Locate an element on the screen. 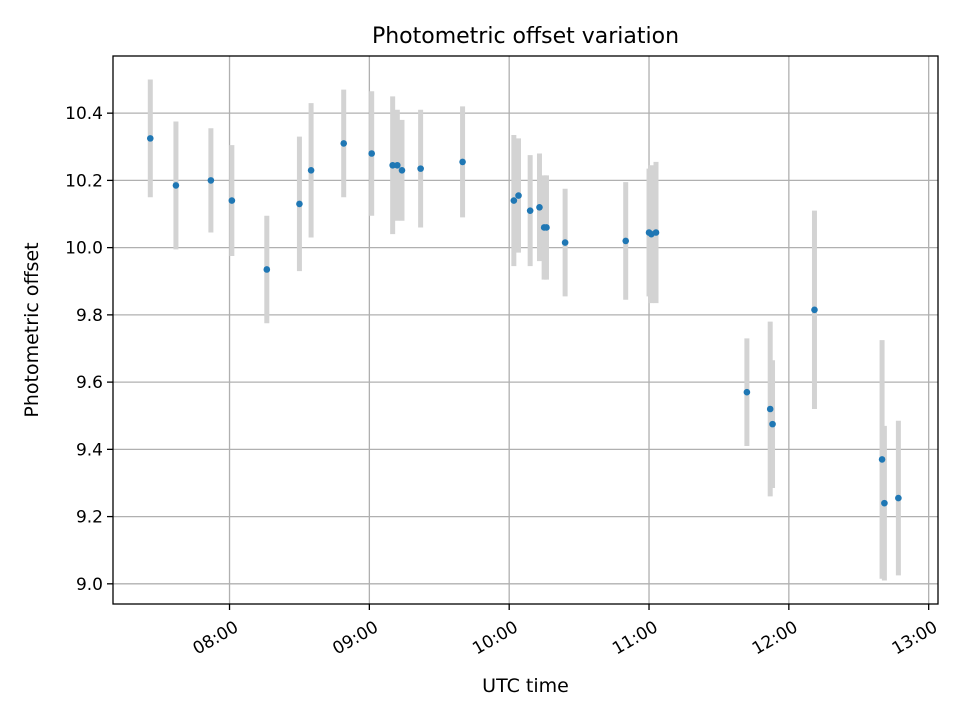 This screenshot has height=725, width=960. y-tick-label: 10.4 is located at coordinates (84, 114).